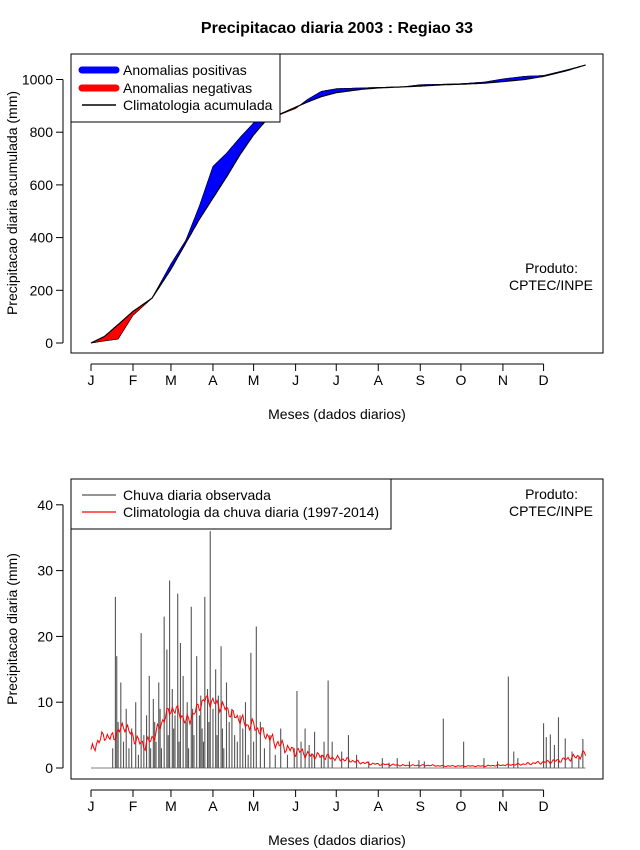  I want to click on y-tick-label: 400, so click(42, 238).